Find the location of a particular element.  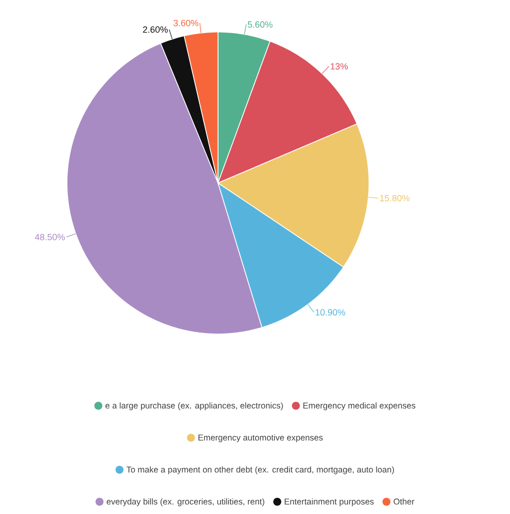

data-label: 3.60% is located at coordinates (186, 23).